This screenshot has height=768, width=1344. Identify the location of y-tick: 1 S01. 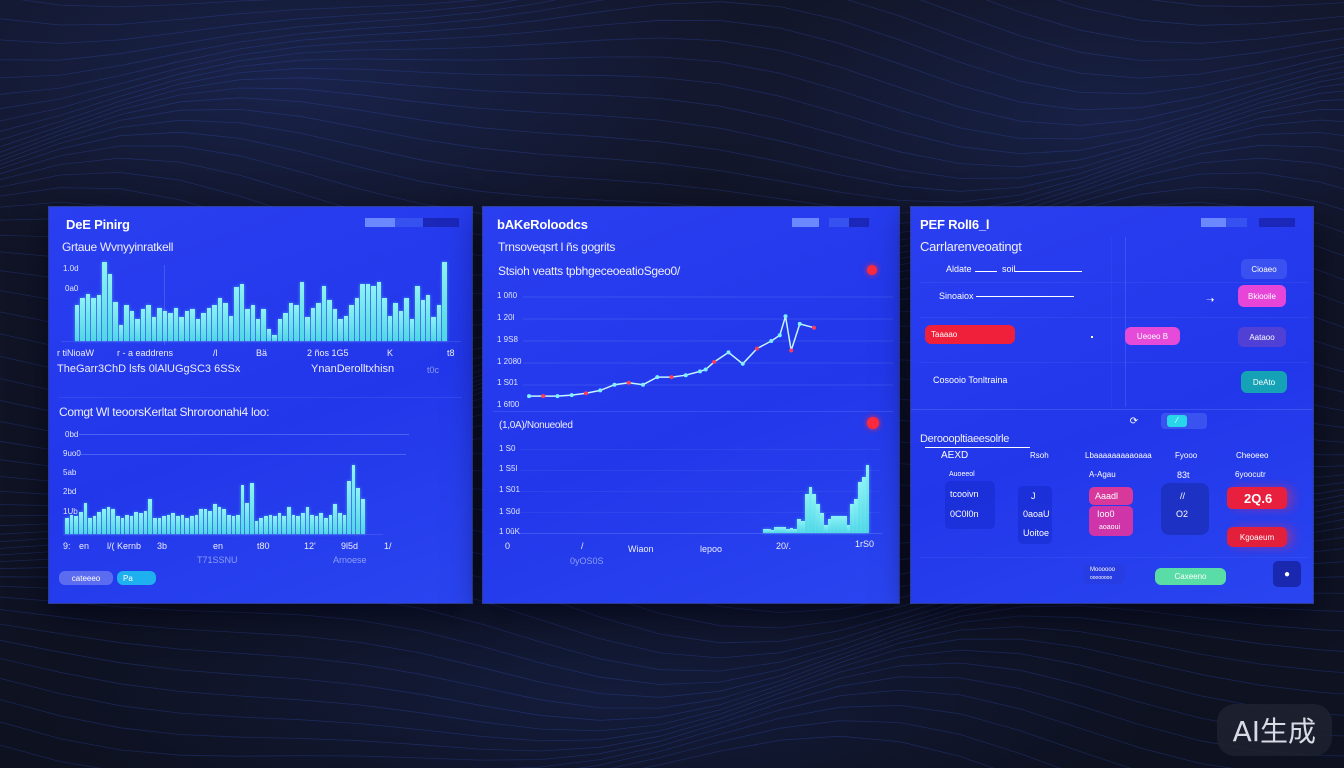
(507, 382).